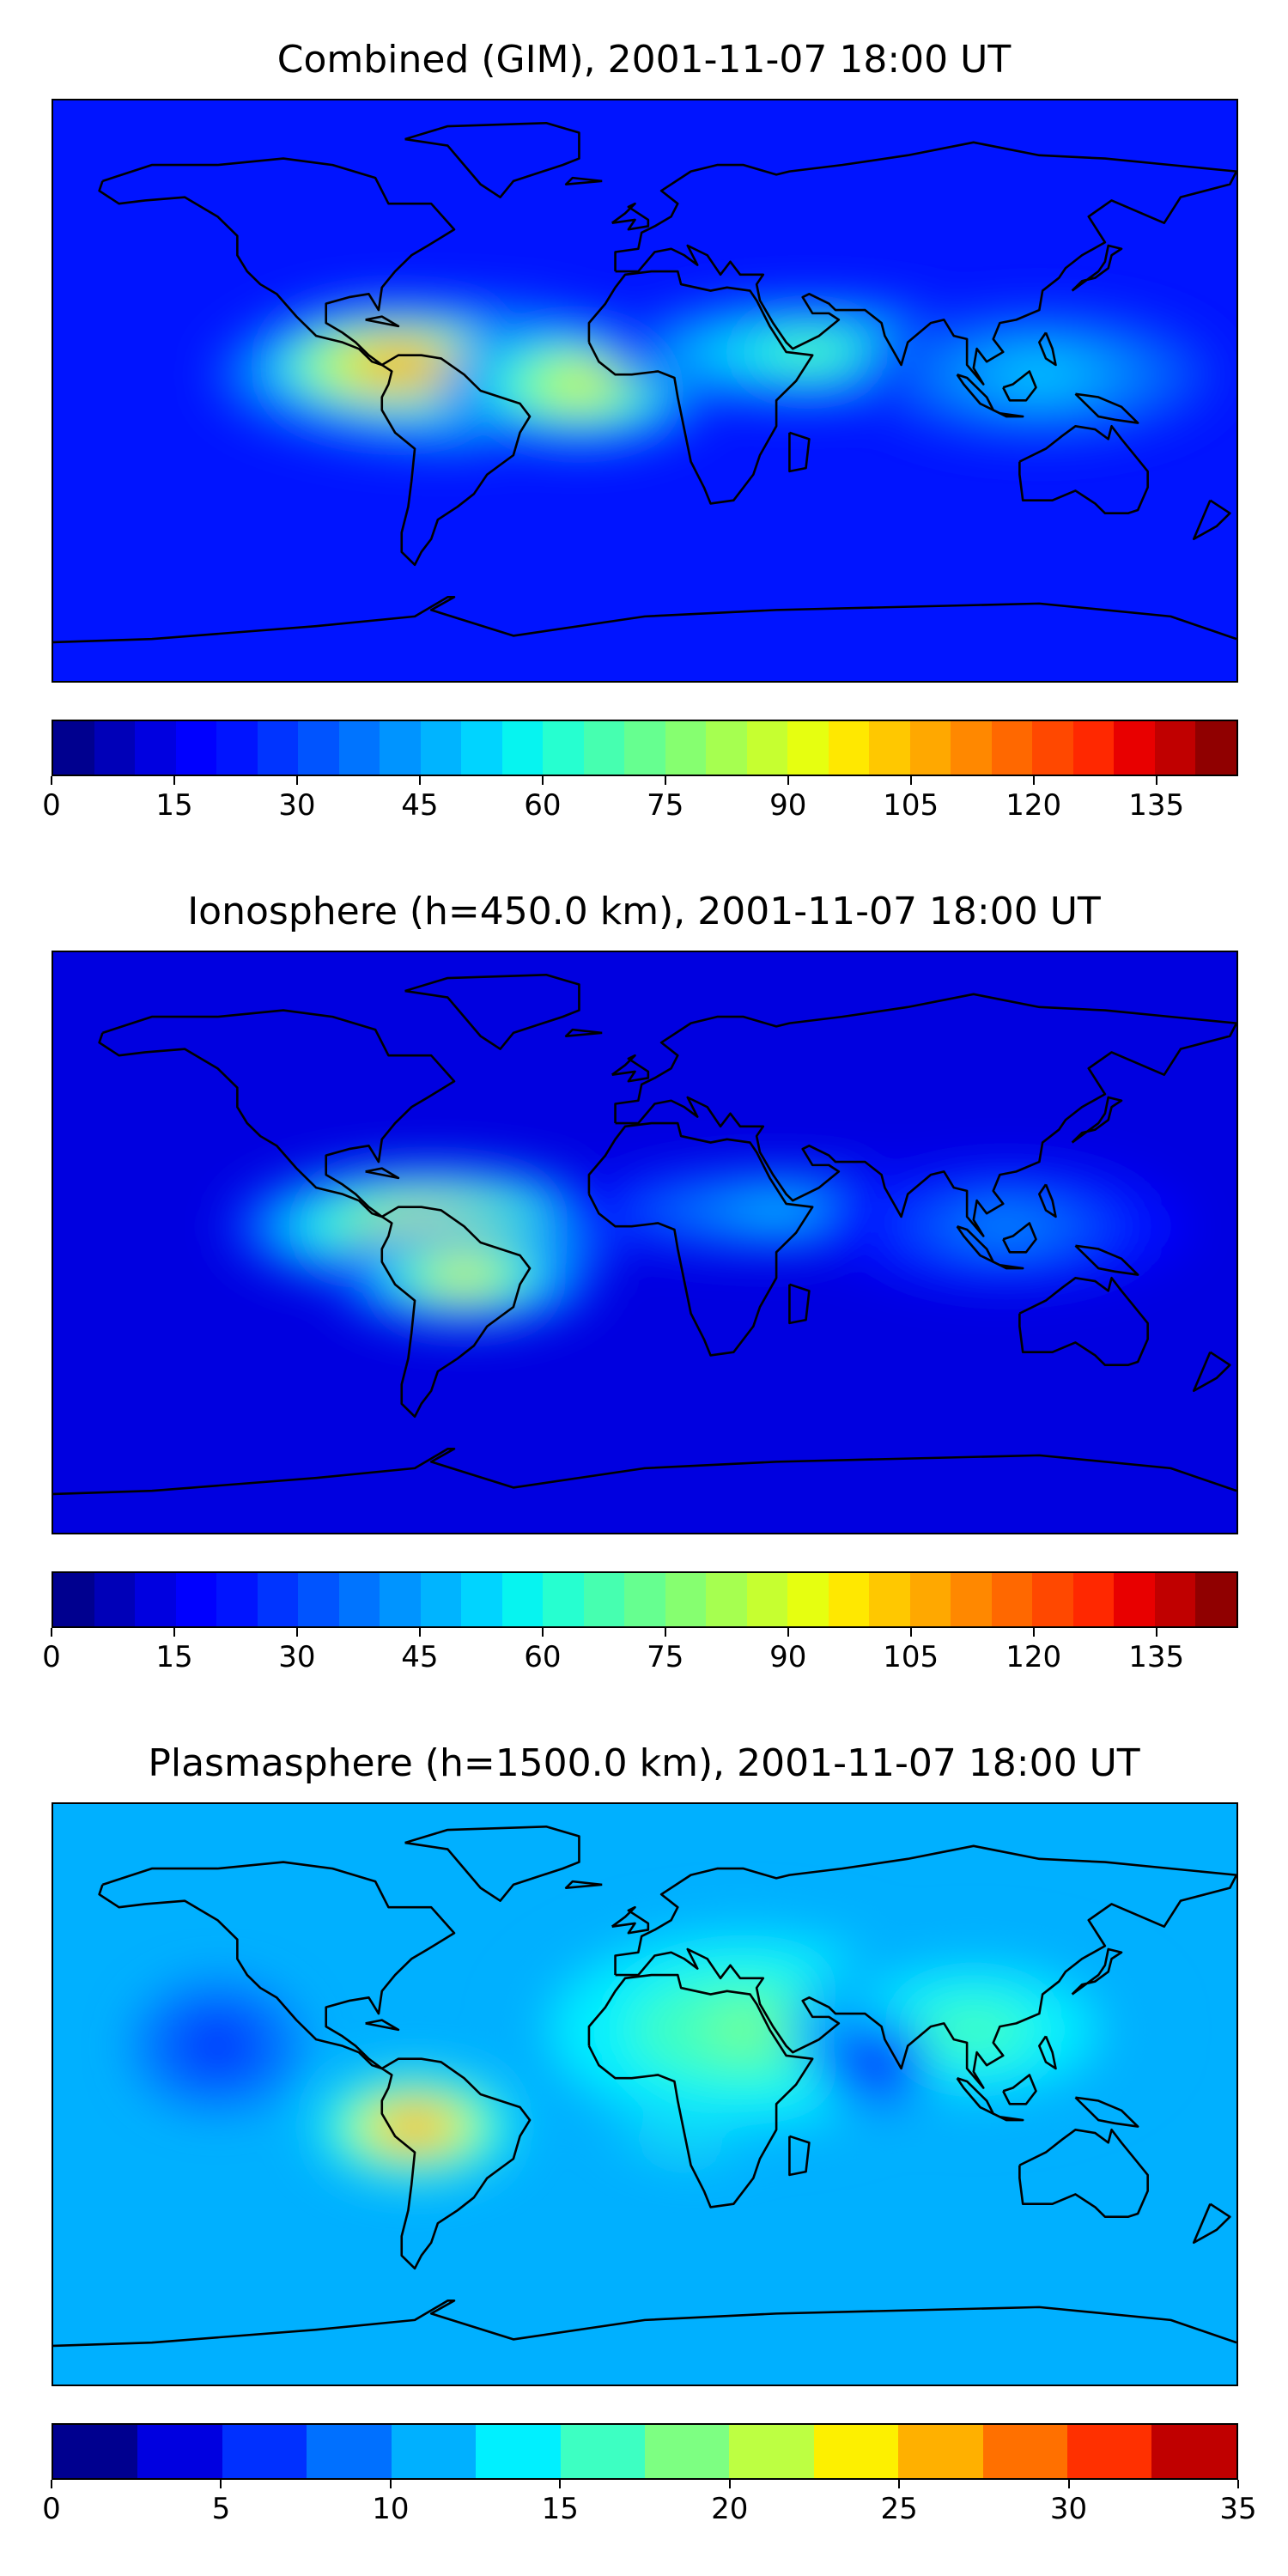  What do you see at coordinates (174, 806) in the screenshot?
I see `colorbar-tick-label: 15` at bounding box center [174, 806].